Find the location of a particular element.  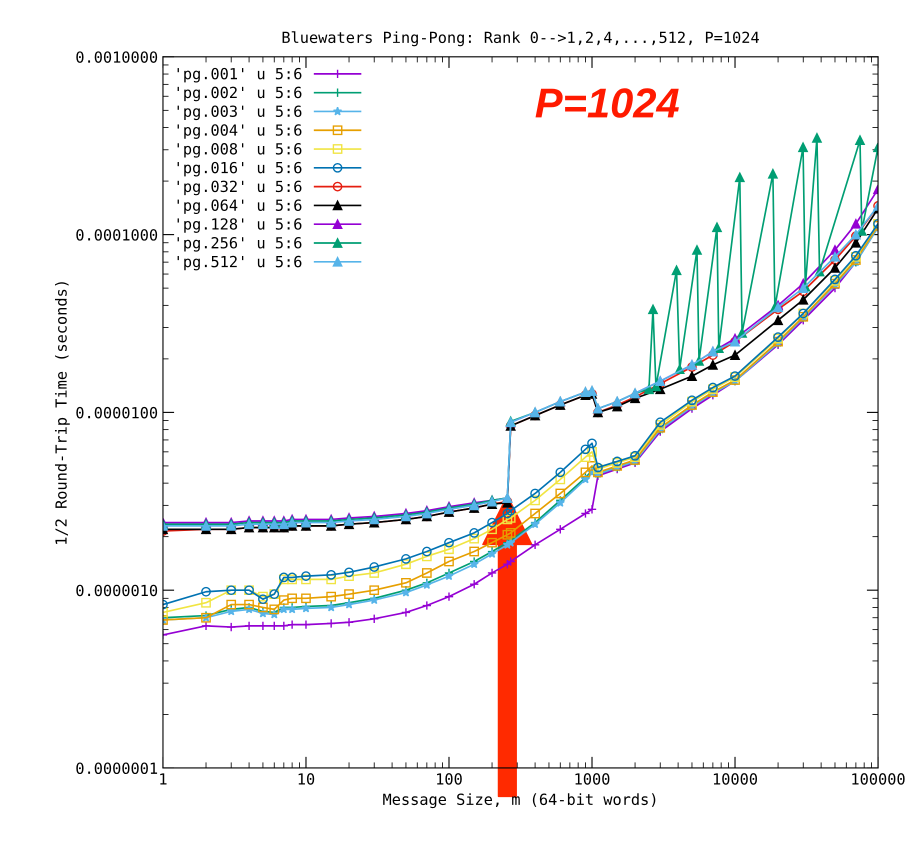

legend-label: 'pg.256' u 5:6 is located at coordinates (240, 244).